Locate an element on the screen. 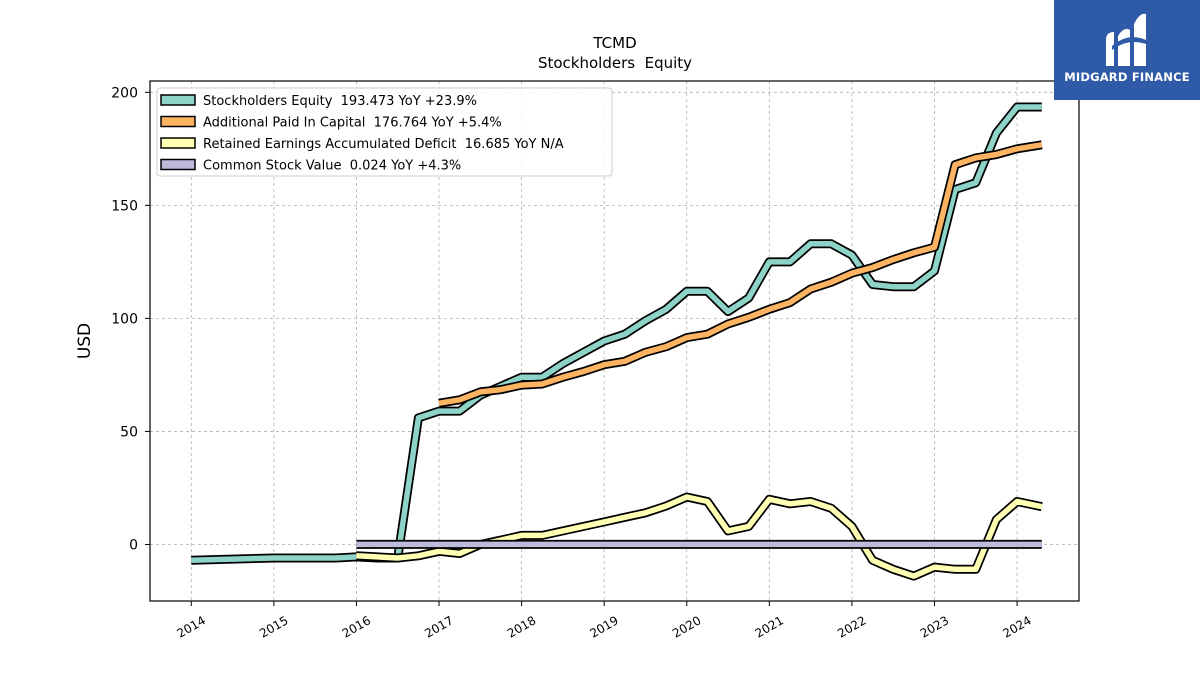 Image resolution: width=1200 pixels, height=675 pixels. brand-name: MIDGARD FINANCE is located at coordinates (1127, 77).